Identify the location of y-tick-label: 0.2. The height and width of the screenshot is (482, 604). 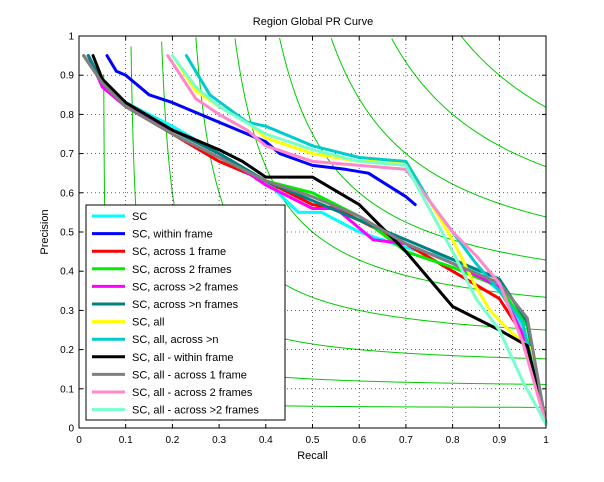
(67, 350).